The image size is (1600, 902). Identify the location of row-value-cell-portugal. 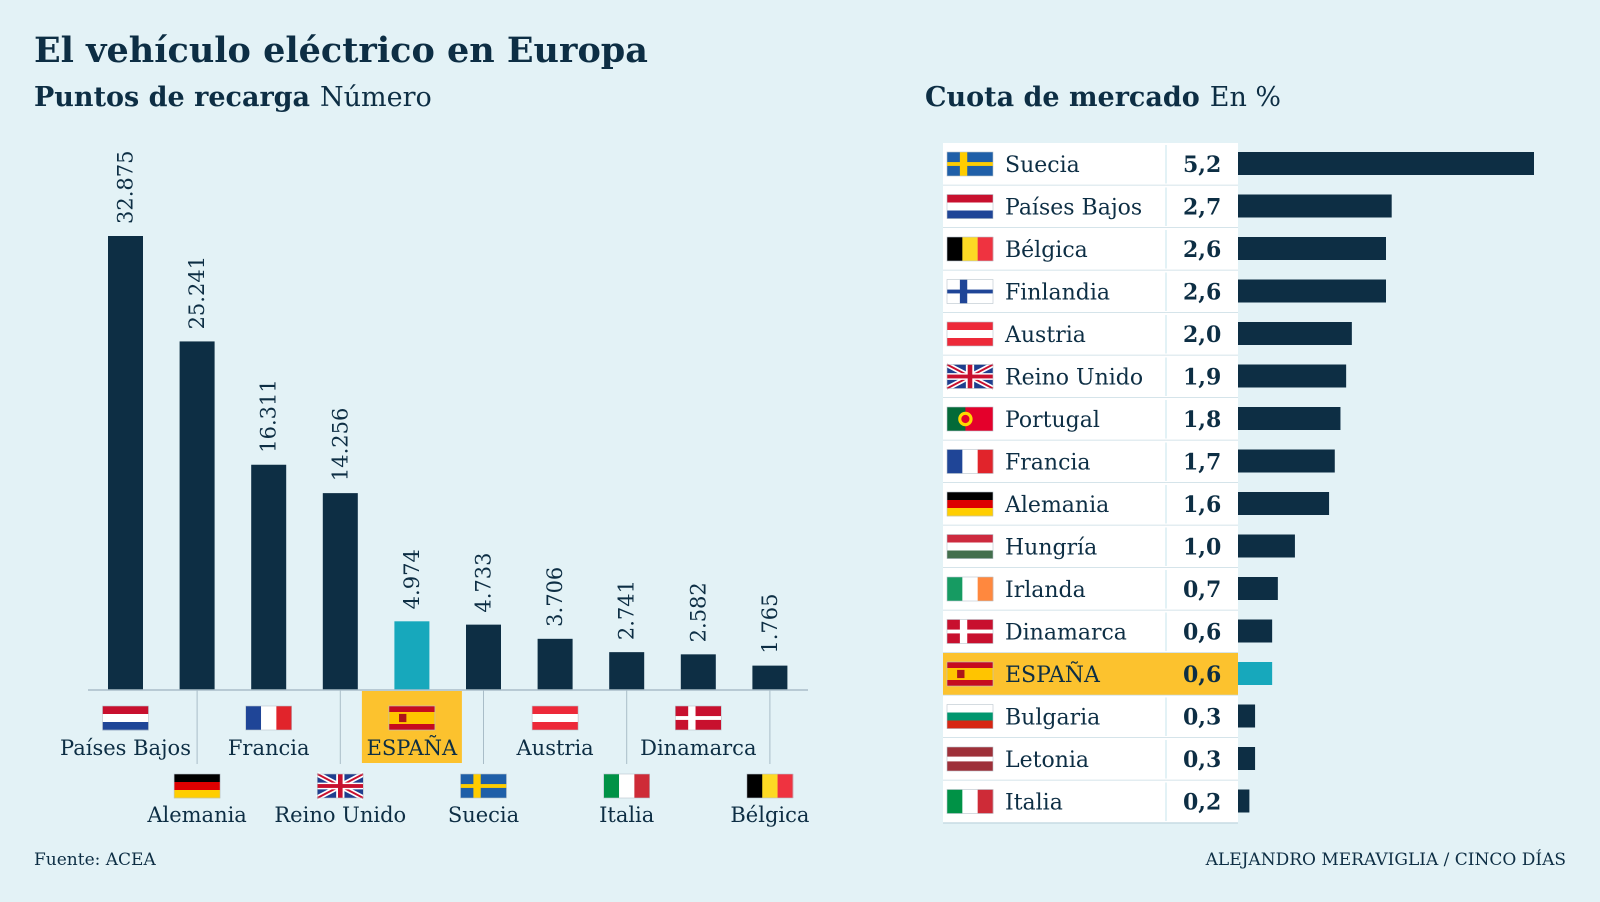
(1202, 419).